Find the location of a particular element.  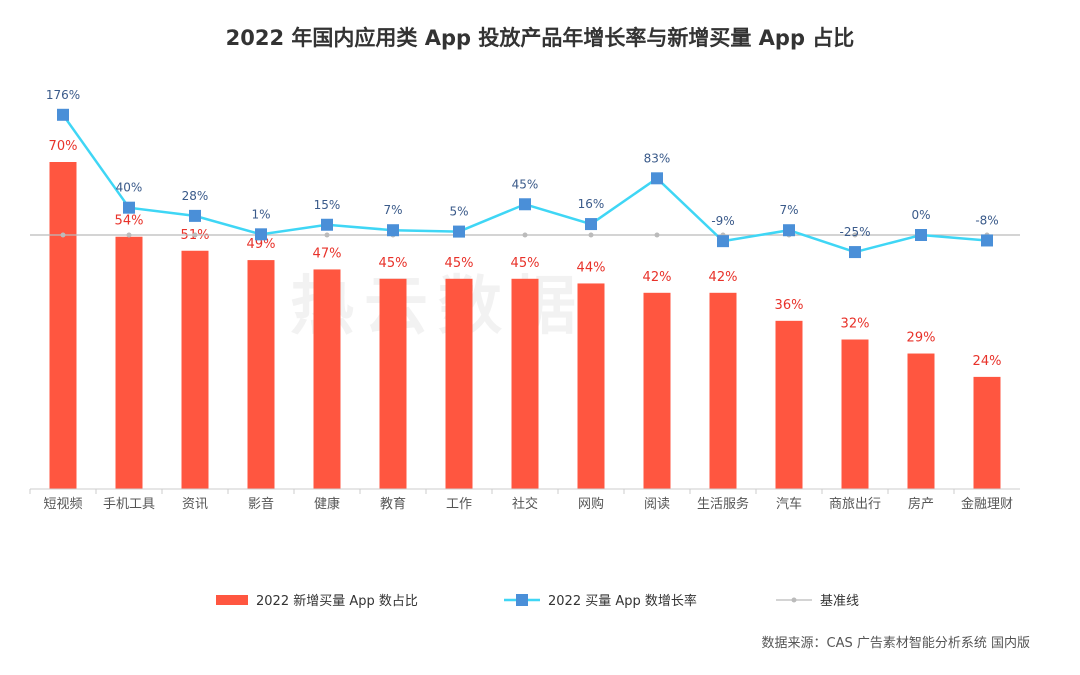

x-tick-label-1: 手机工具 is located at coordinates (129, 504).